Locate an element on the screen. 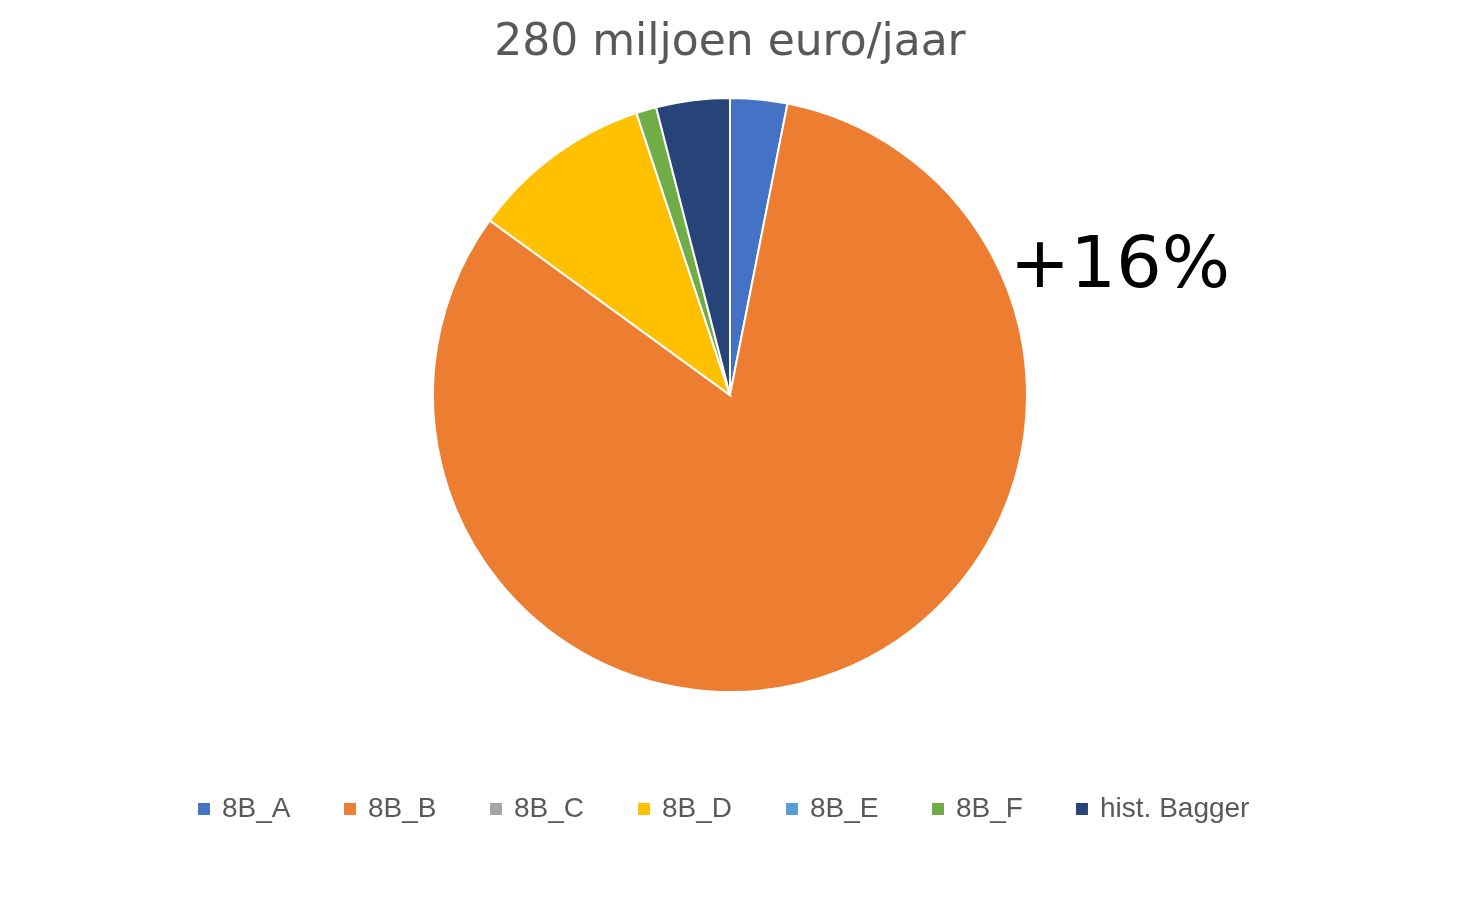  legend-label: 8B_D is located at coordinates (697, 807).